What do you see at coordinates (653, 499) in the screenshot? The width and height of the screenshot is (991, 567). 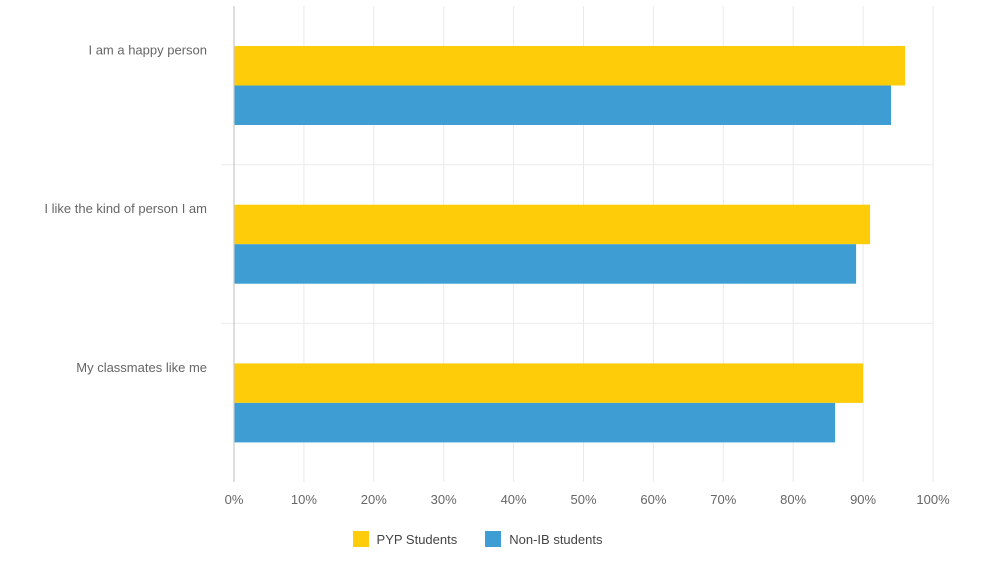 I see `x-tick-label: 60%` at bounding box center [653, 499].